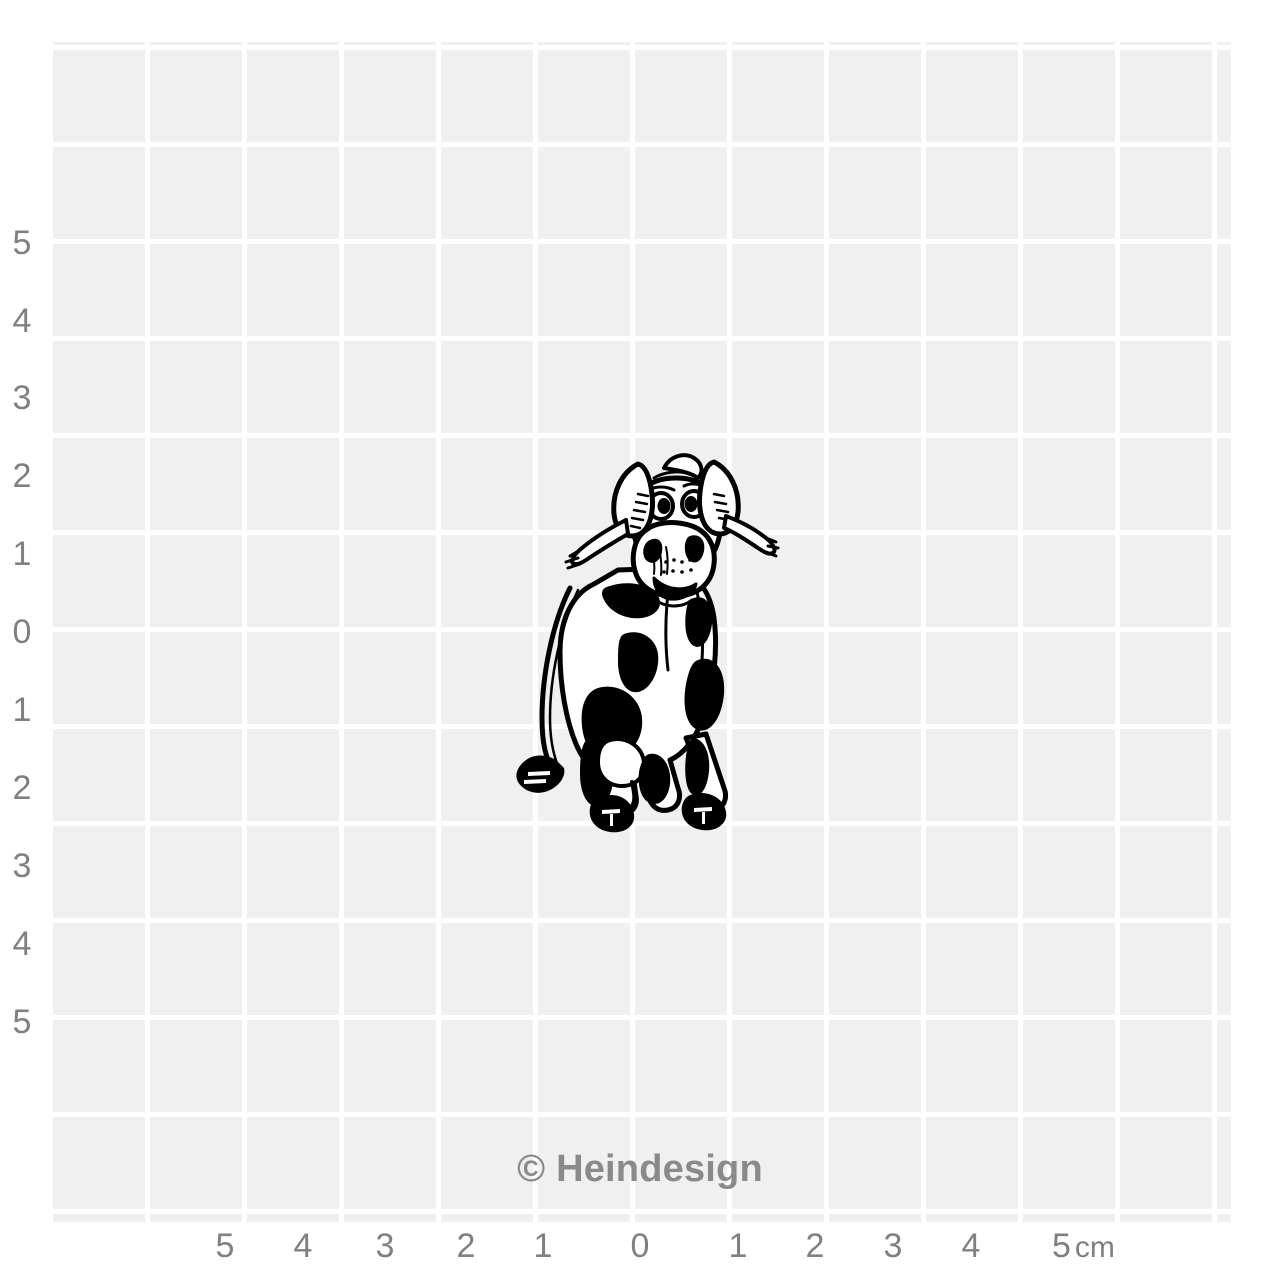 The height and width of the screenshot is (1280, 1280). I want to click on cow-tail-inner-line, so click(564, 678).